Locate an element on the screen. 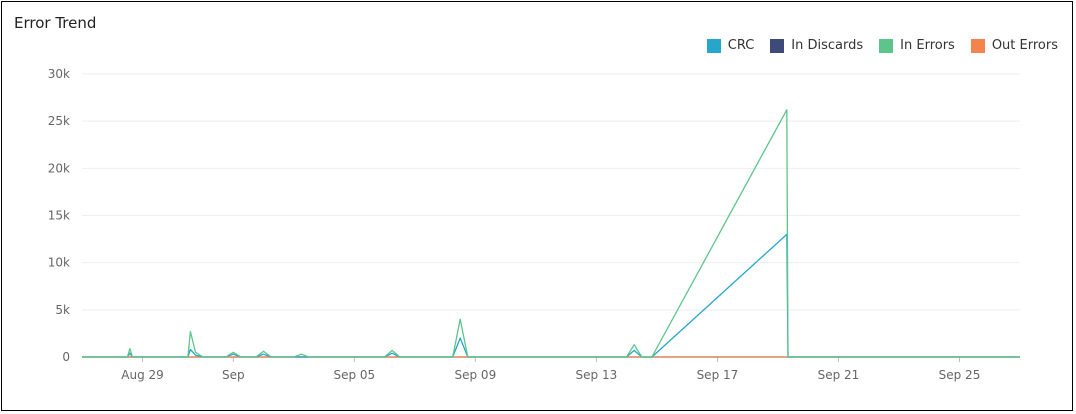  legend-label: Out Errors is located at coordinates (1024, 45).